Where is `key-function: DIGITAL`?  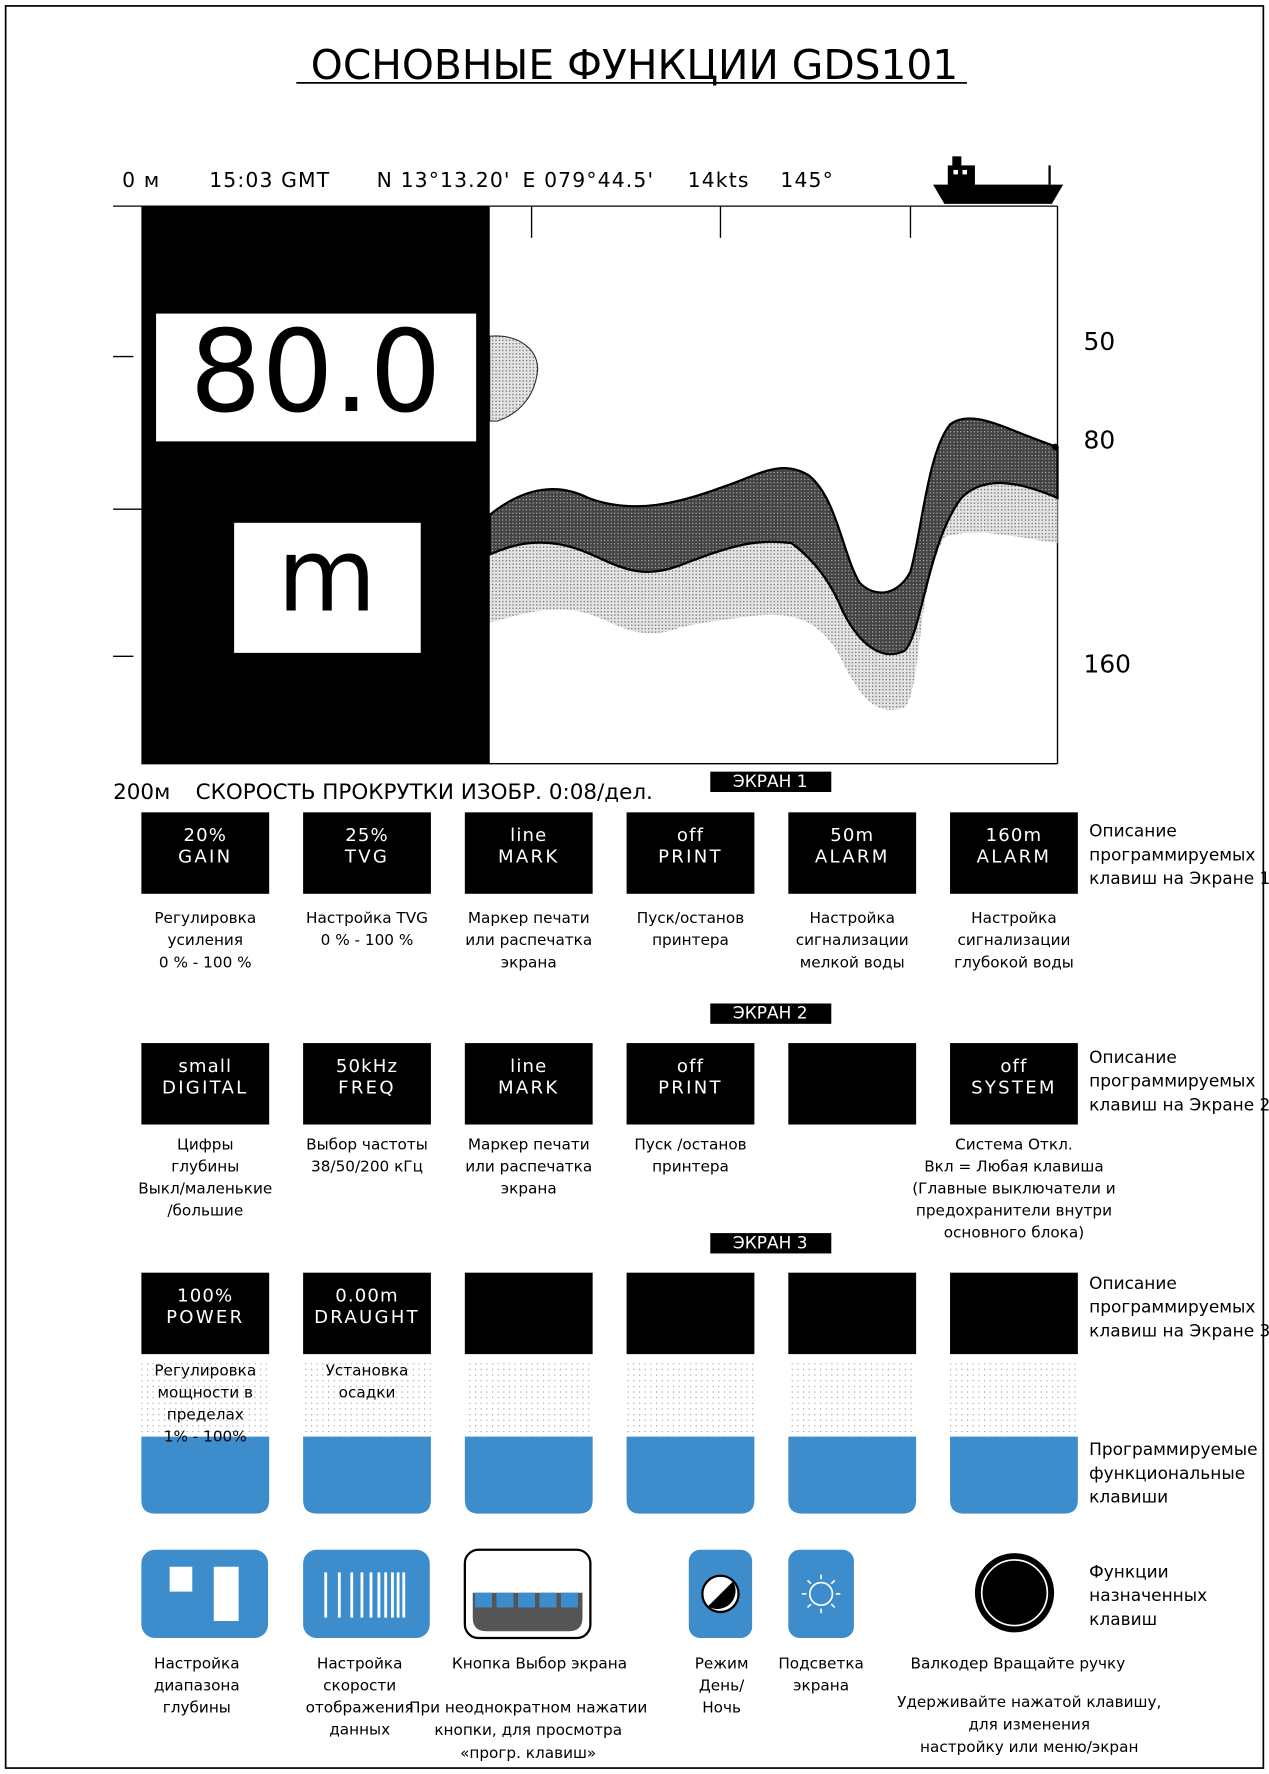
key-function: DIGITAL is located at coordinates (205, 1087).